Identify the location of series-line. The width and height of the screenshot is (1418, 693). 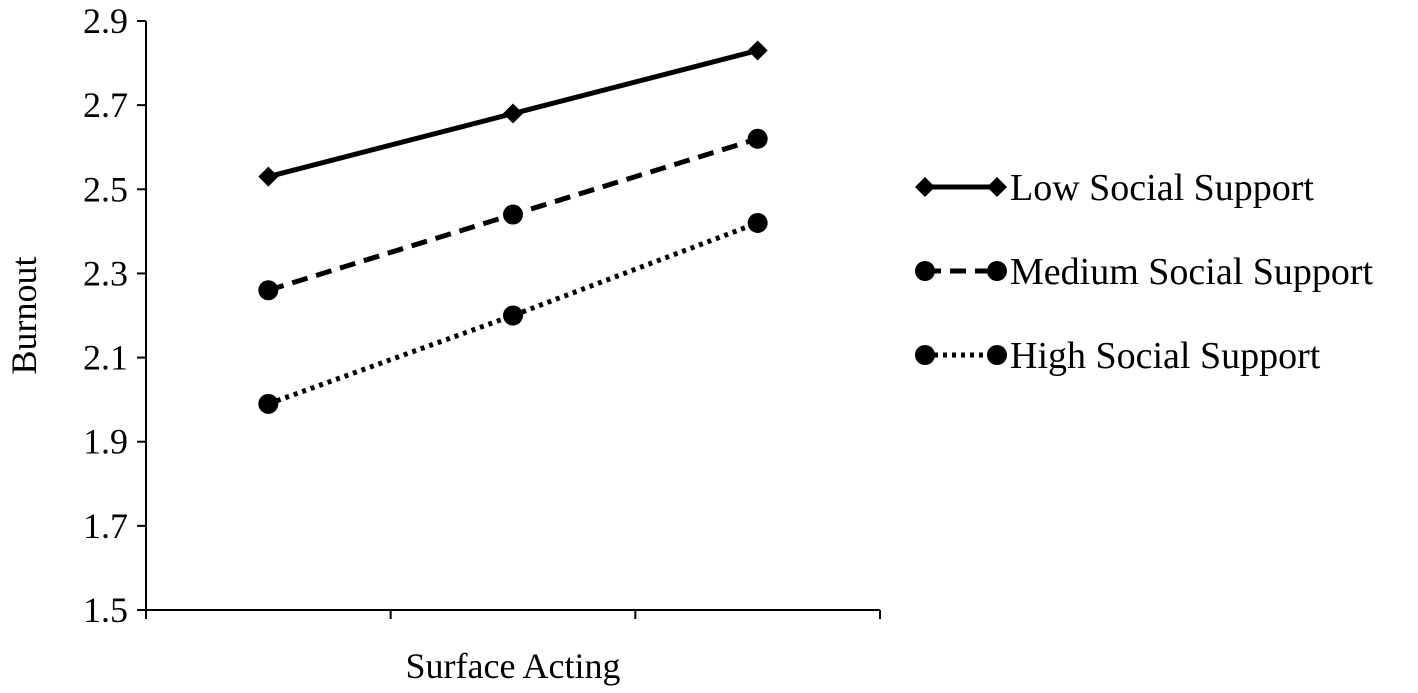
(513, 313).